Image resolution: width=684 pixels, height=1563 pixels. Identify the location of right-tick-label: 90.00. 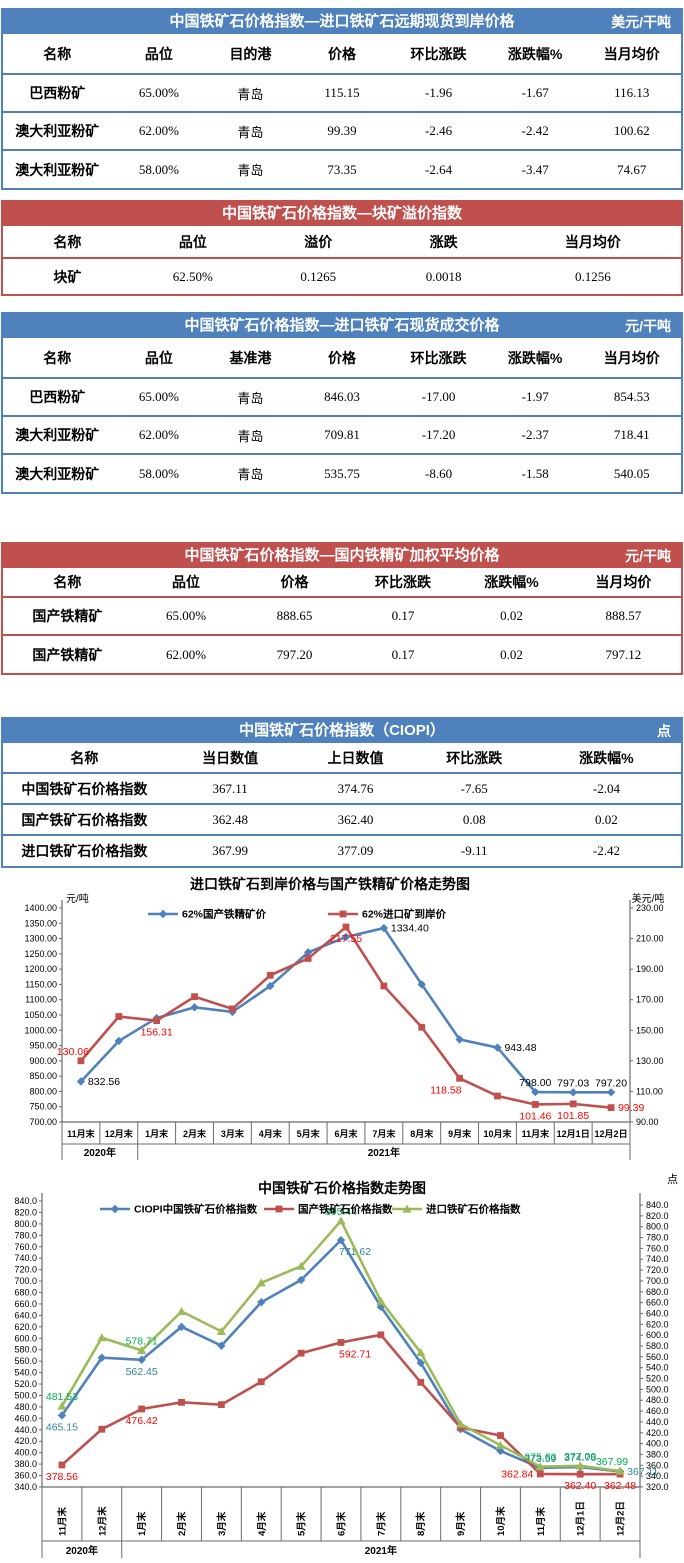
(647, 1122).